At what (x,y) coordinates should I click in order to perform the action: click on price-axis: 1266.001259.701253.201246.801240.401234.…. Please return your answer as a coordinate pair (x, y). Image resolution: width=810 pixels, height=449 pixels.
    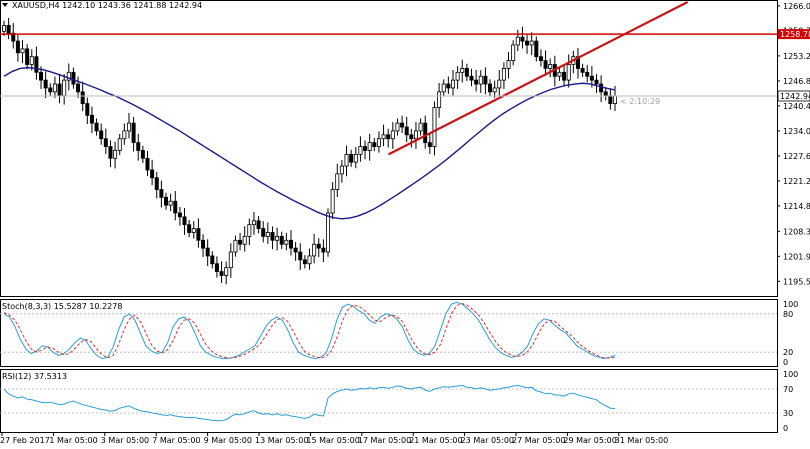
    Looking at the image, I should click on (793, 144).